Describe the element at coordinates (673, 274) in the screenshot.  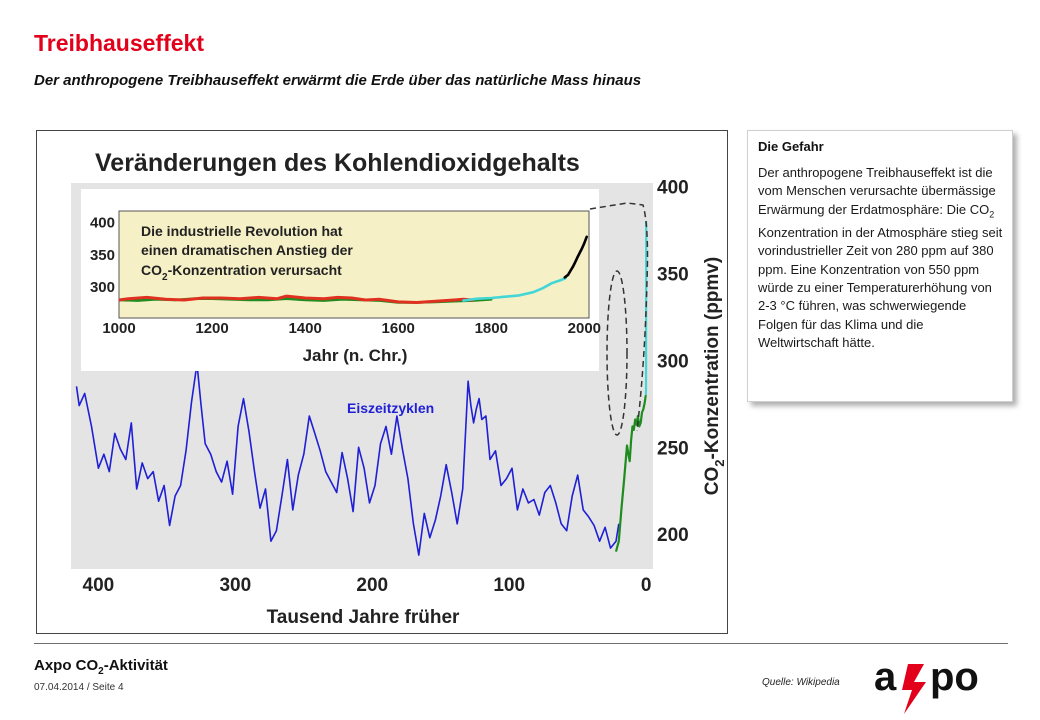
I see `y-tick-label-3: 350` at that location.